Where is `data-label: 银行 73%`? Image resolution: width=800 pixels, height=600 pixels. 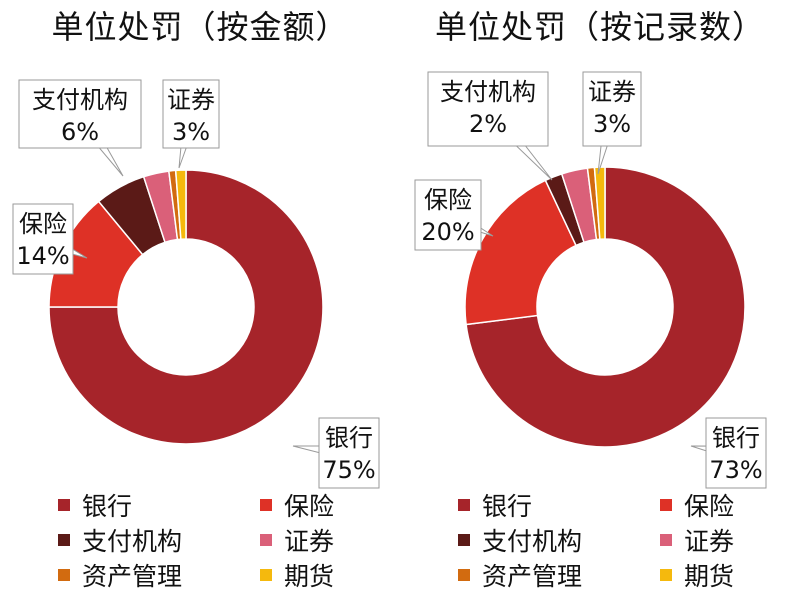 data-label: 银行 73% is located at coordinates (728, 453).